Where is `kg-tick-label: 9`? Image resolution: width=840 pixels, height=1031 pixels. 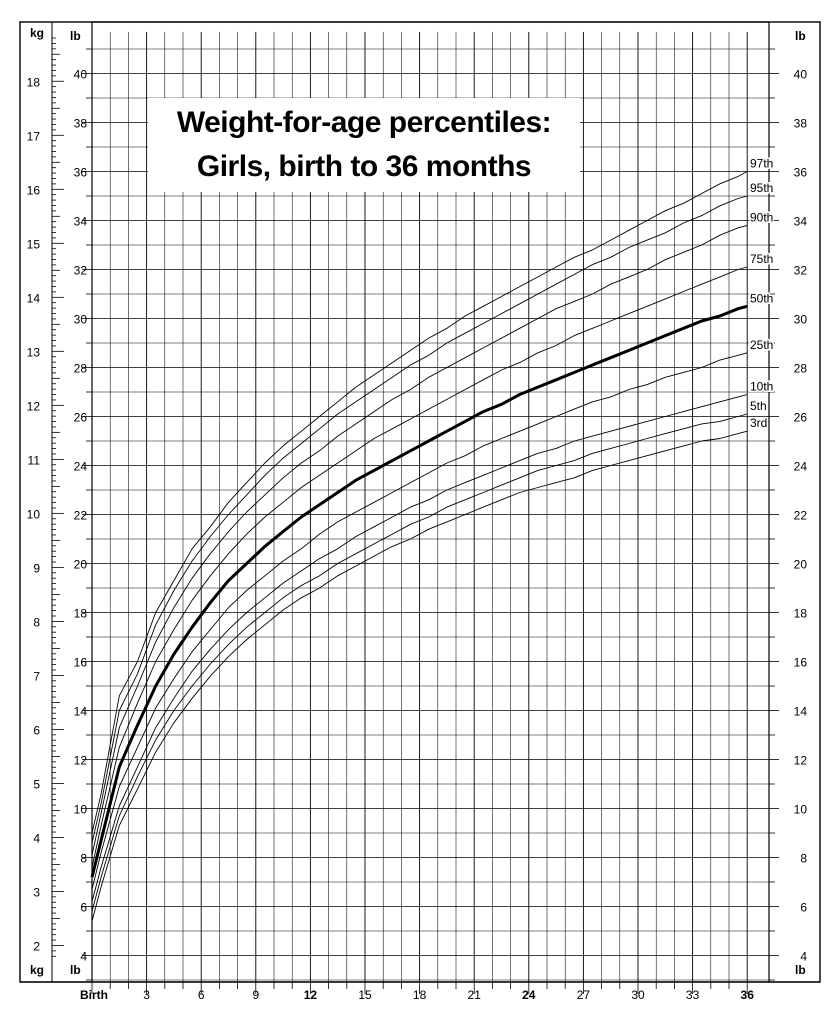
kg-tick-label: 9 is located at coordinates (36, 568).